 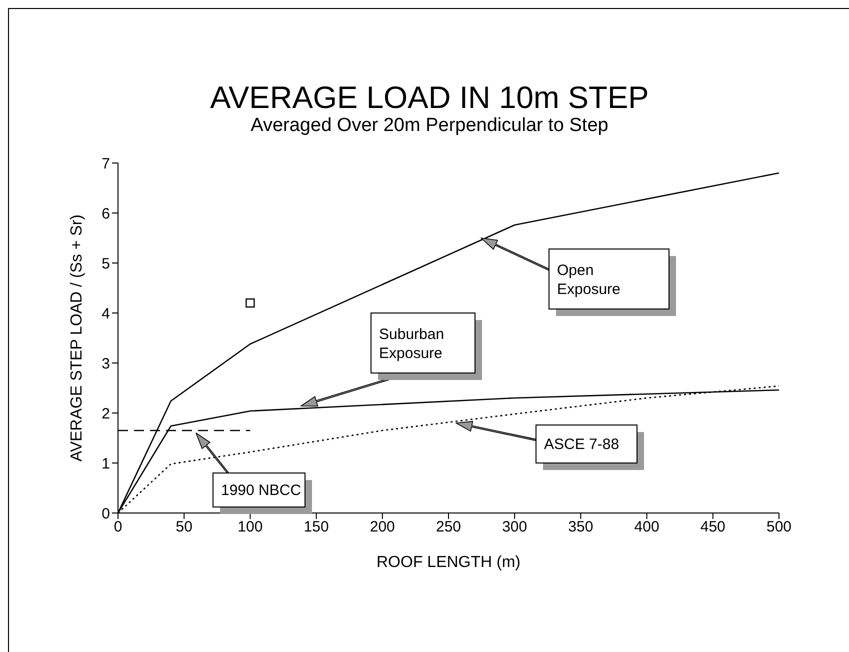 I want to click on x-tick-label: 100, so click(x=250, y=527).